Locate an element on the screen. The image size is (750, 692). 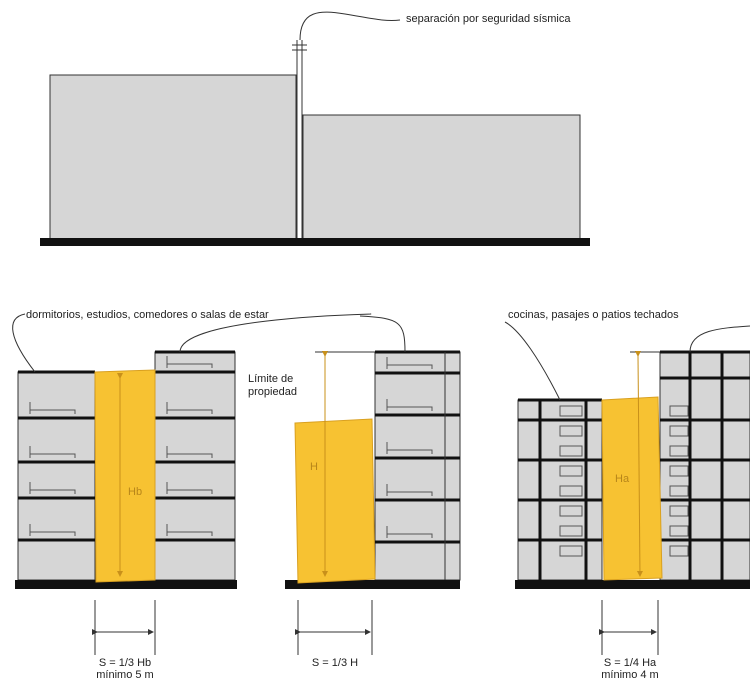
height-dimension is located at coordinates (638, 463).